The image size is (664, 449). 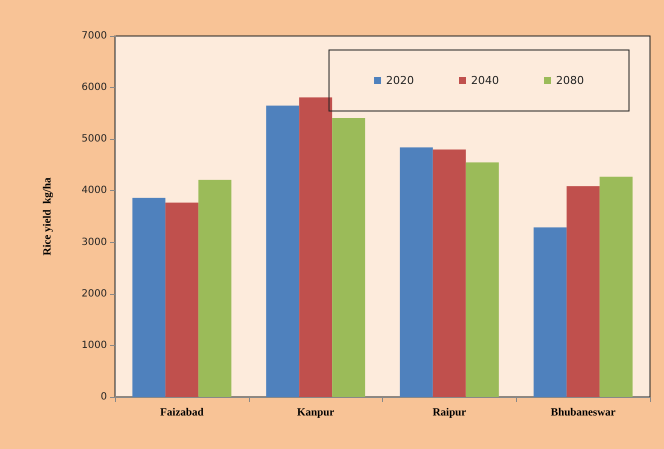 What do you see at coordinates (449, 412) in the screenshot?
I see `x-tick-label: Raipur` at bounding box center [449, 412].